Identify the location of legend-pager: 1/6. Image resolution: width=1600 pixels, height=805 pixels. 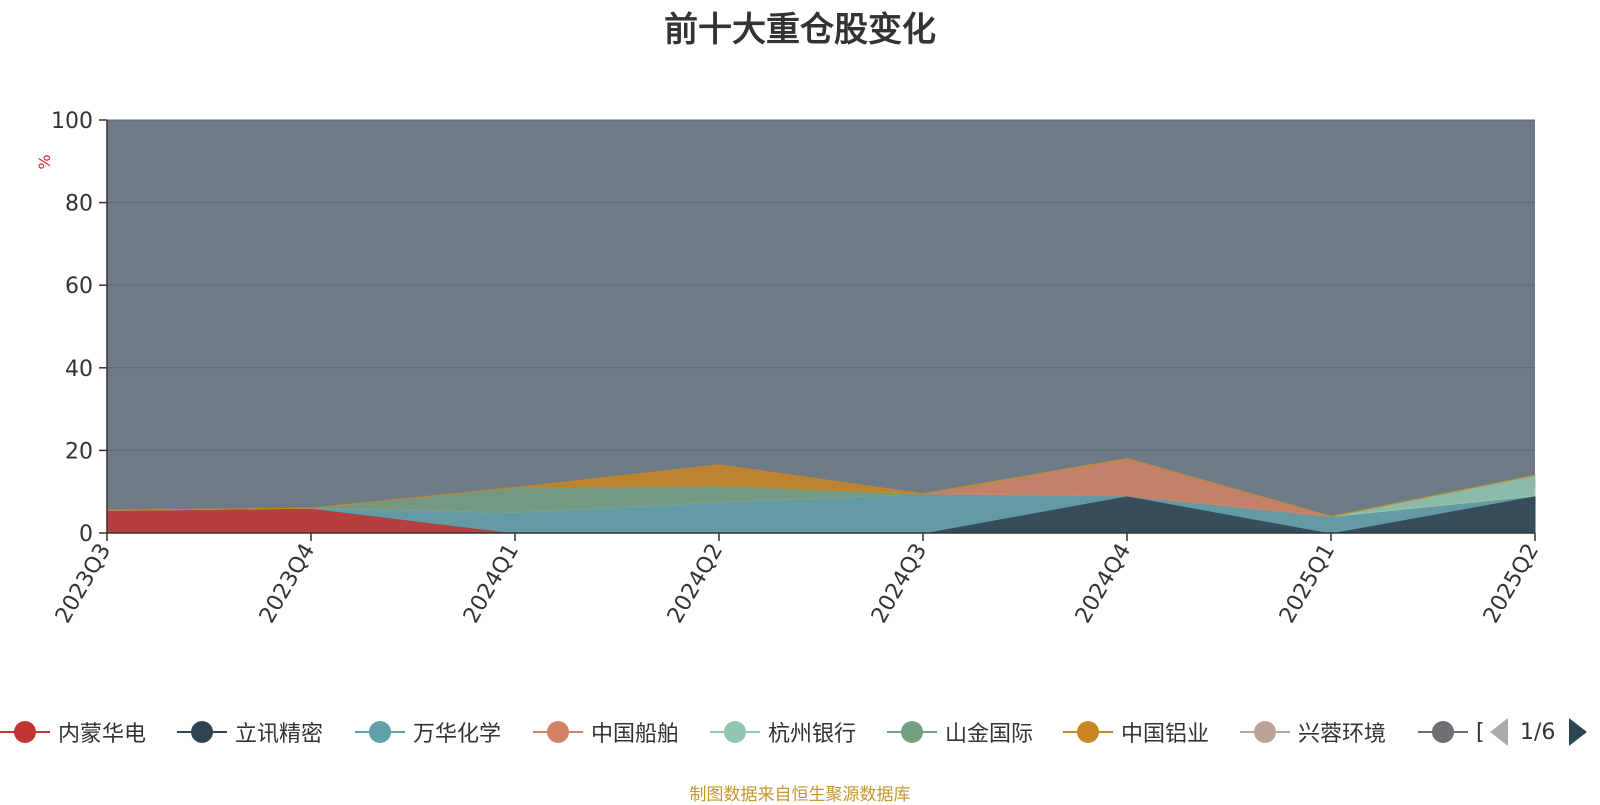
(1539, 732).